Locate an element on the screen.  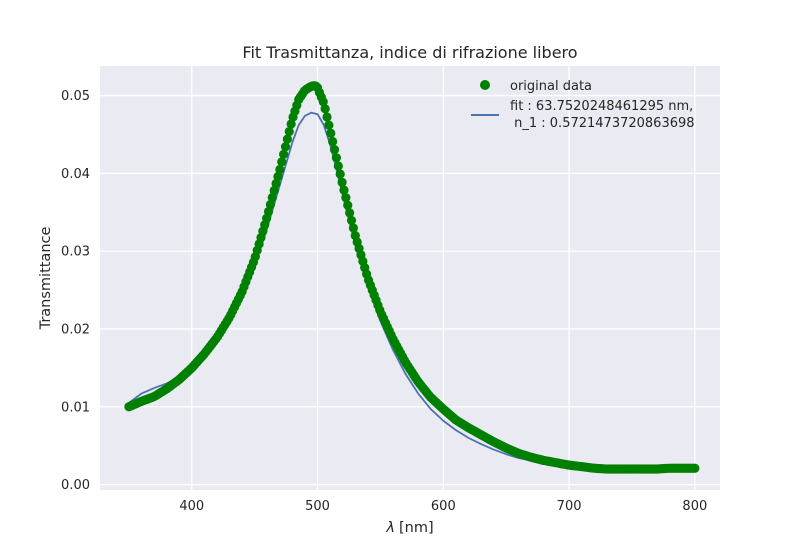
y-tick-label: 0.03 is located at coordinates (75, 252).